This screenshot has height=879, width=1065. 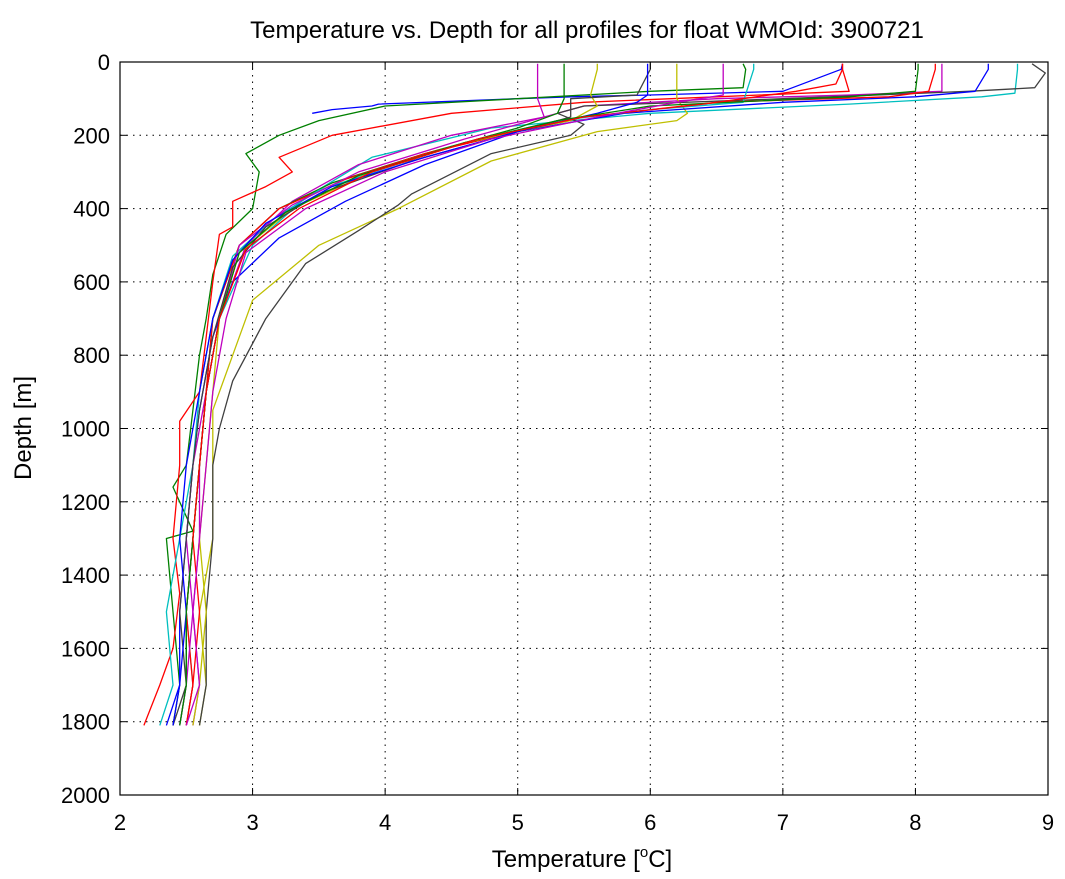 What do you see at coordinates (91, 282) in the screenshot?
I see `y-tick-label: 600` at bounding box center [91, 282].